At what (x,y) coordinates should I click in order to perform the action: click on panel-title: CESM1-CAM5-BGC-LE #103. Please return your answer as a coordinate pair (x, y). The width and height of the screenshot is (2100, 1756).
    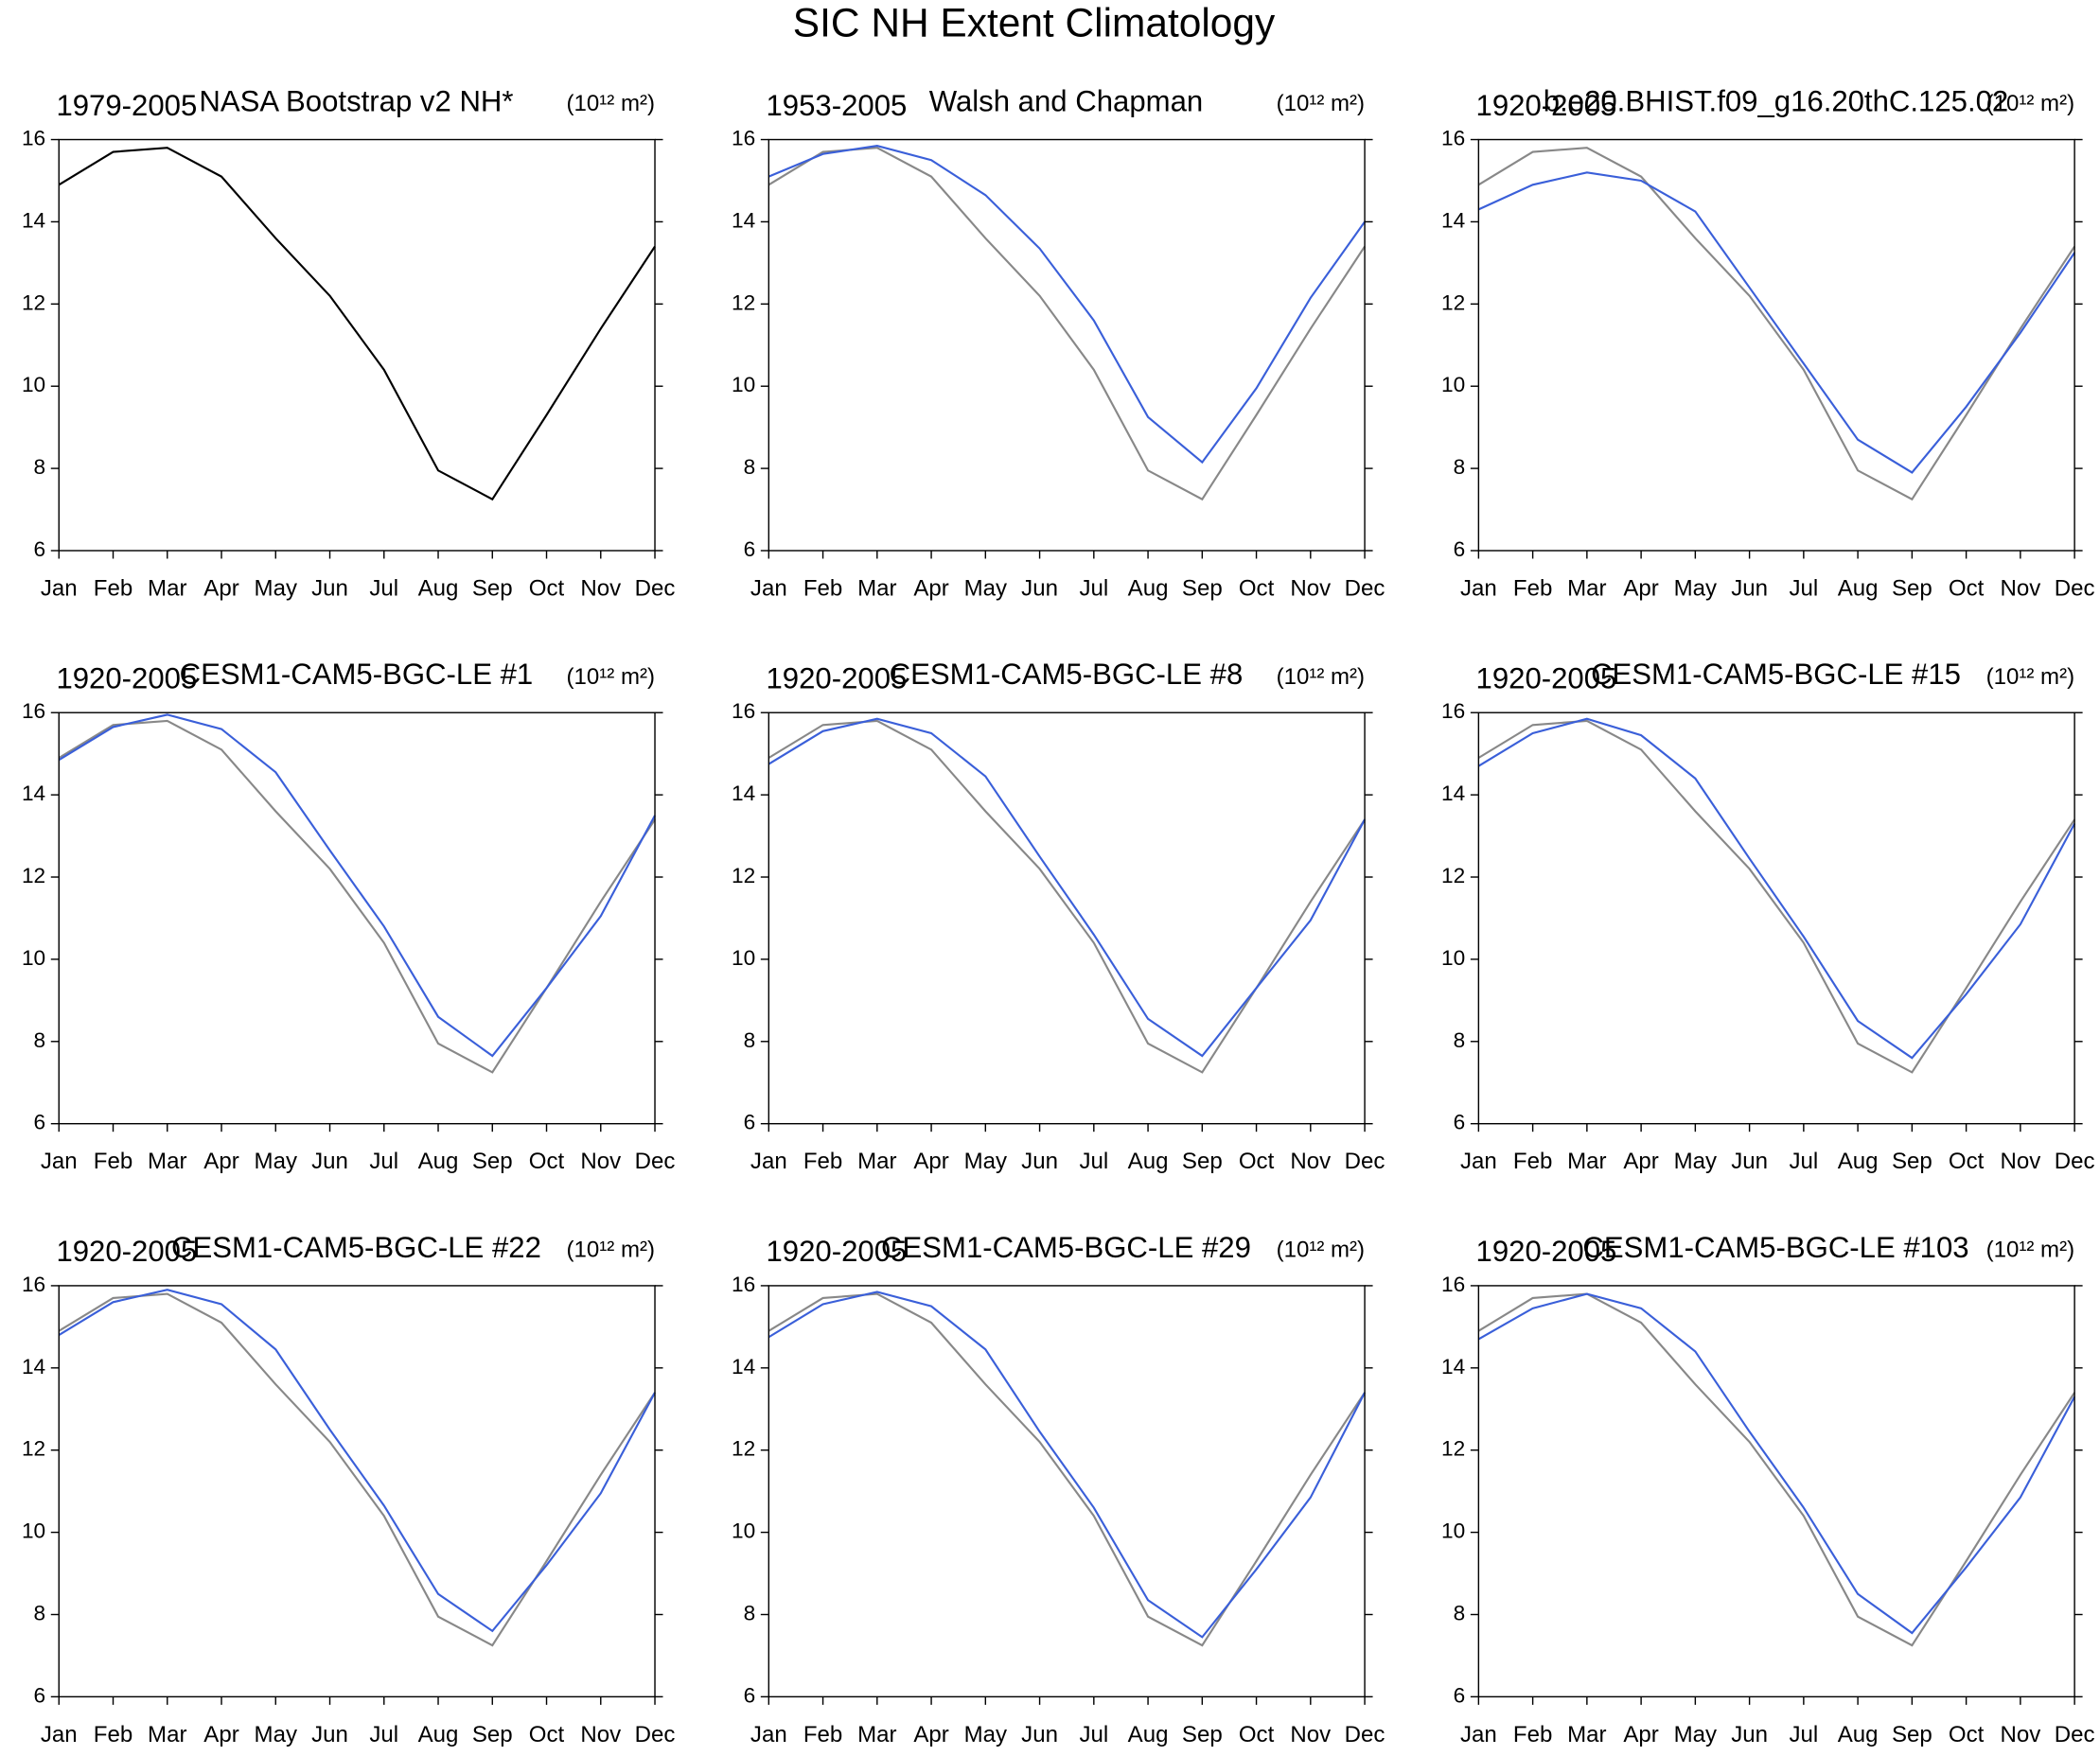
    Looking at the image, I should click on (1775, 1247).